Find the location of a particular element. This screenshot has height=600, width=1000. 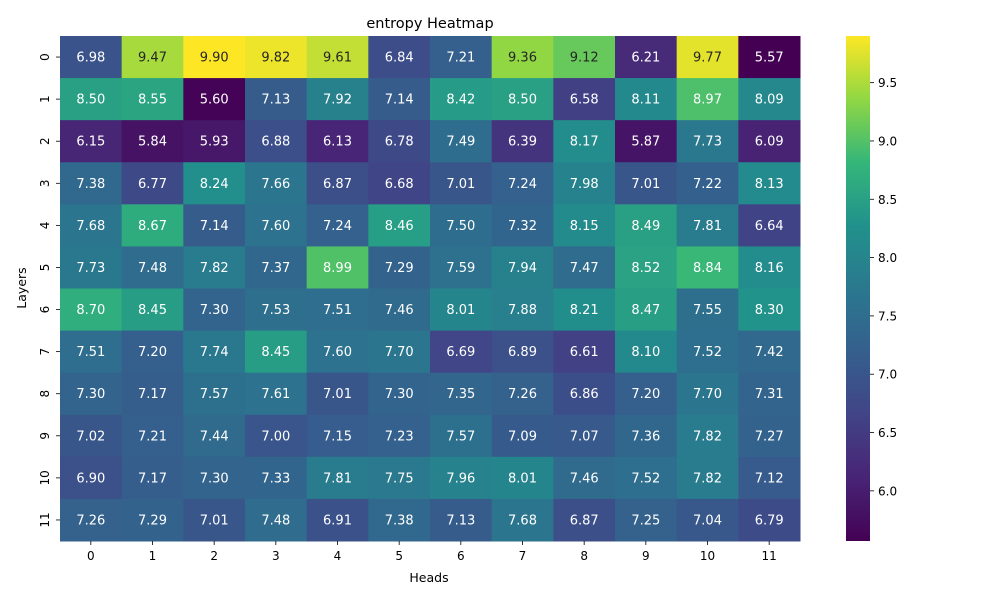

y-tick-label: 2 is located at coordinates (45, 141).